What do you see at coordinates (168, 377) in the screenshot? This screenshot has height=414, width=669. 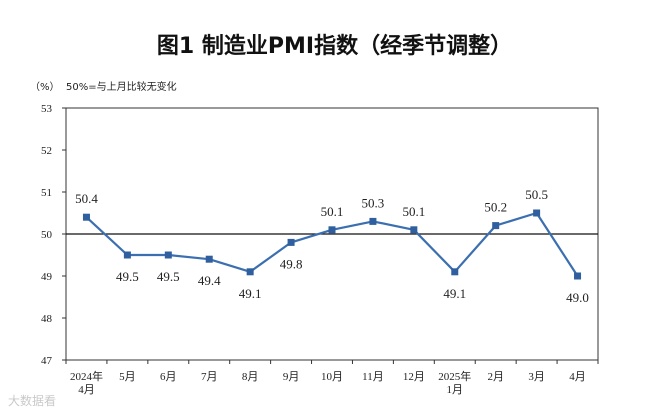 I see `x-tick-label: 6月` at bounding box center [168, 377].